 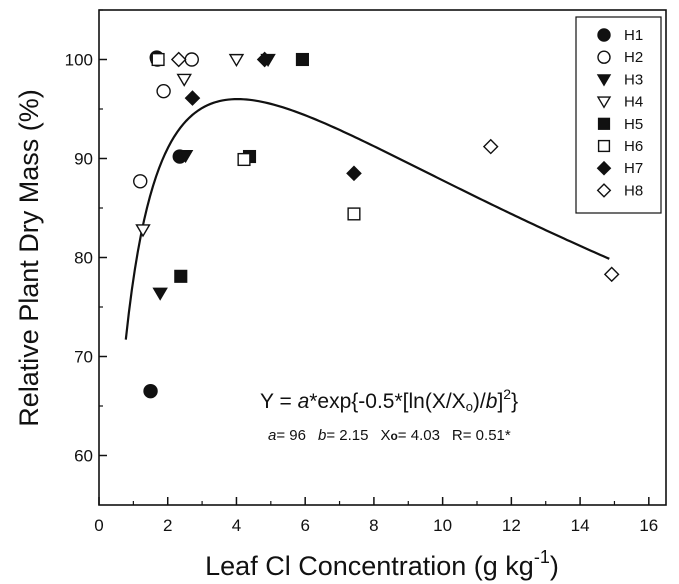 What do you see at coordinates (79, 60) in the screenshot?
I see `y-tick-label: 100` at bounding box center [79, 60].